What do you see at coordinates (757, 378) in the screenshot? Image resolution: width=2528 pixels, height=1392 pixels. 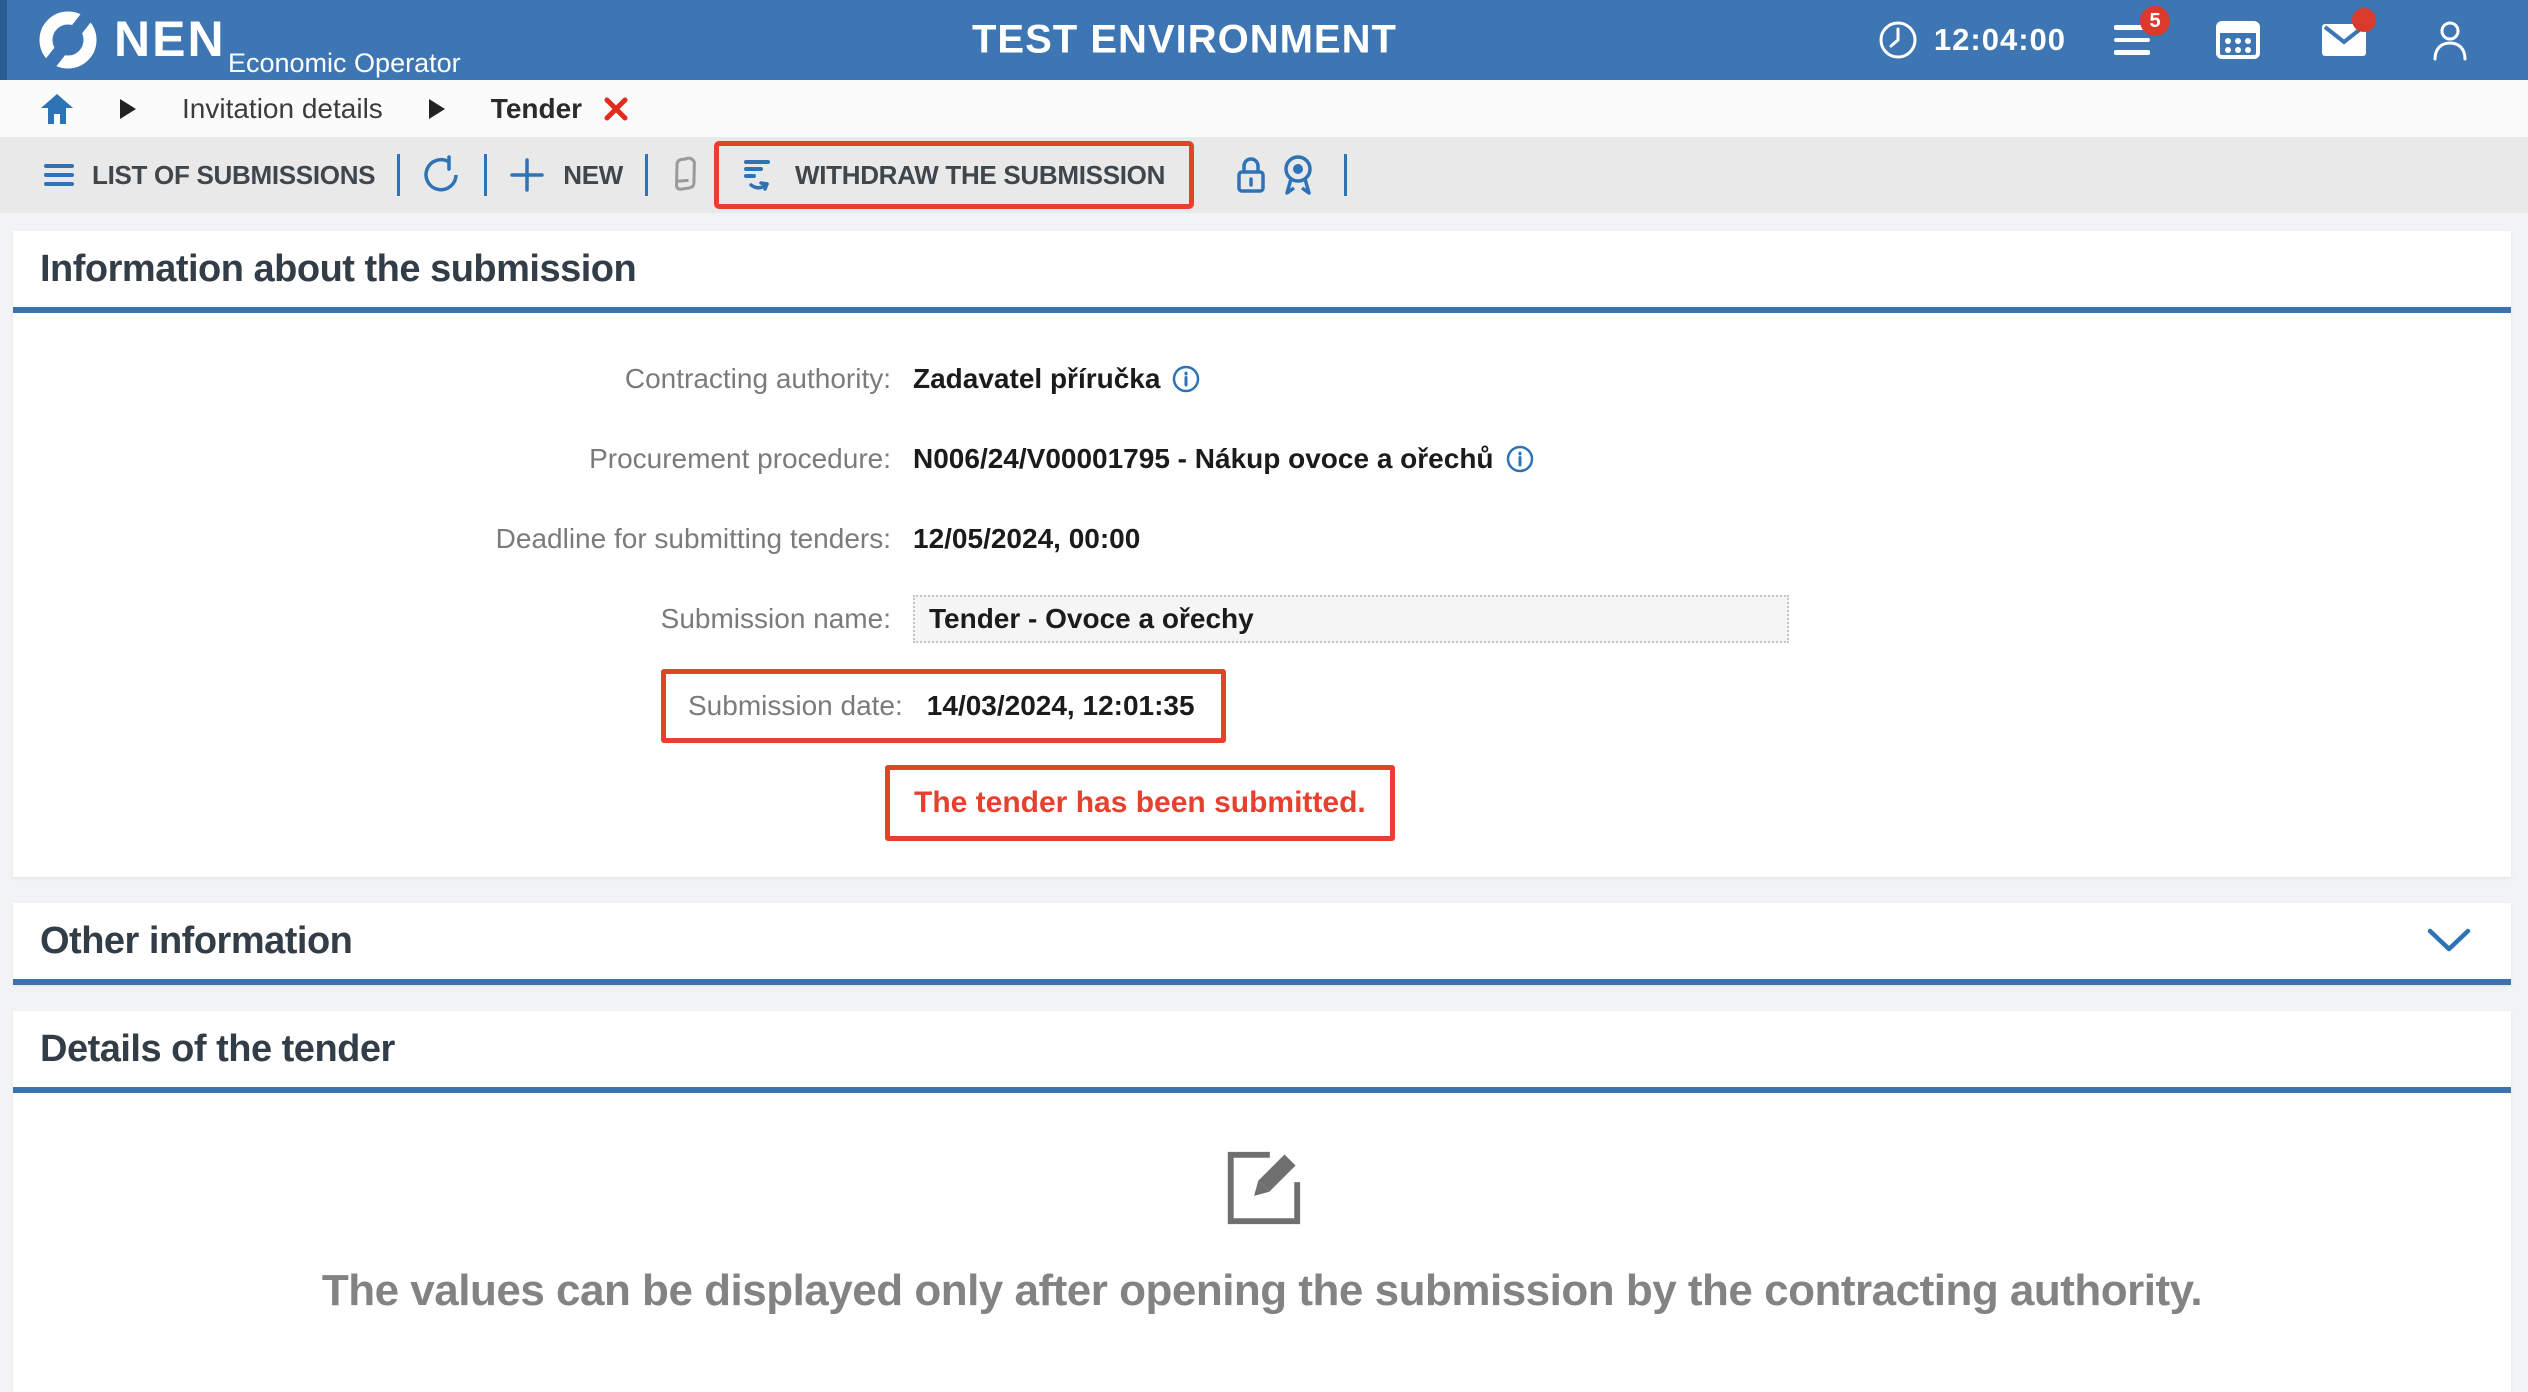 I see `contracting-authority-label: Contracting authority:` at bounding box center [757, 378].